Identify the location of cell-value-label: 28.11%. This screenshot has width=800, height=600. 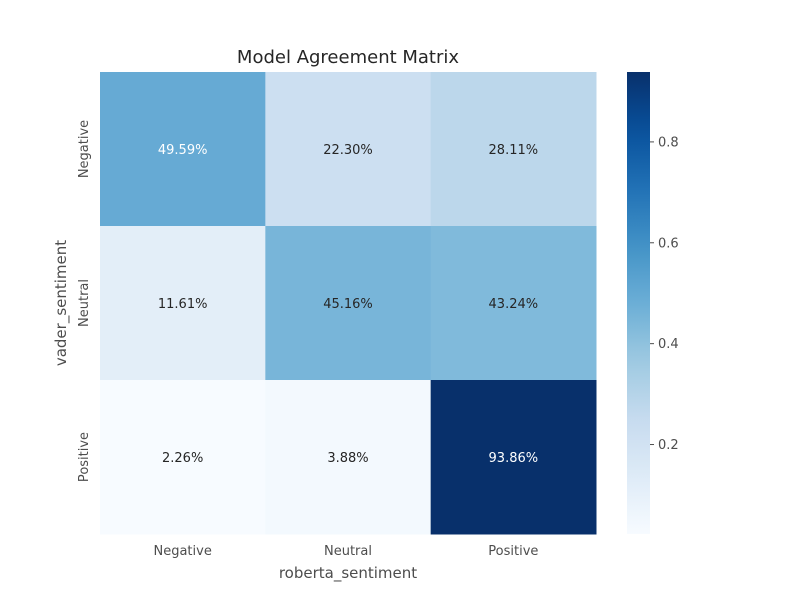
(514, 150).